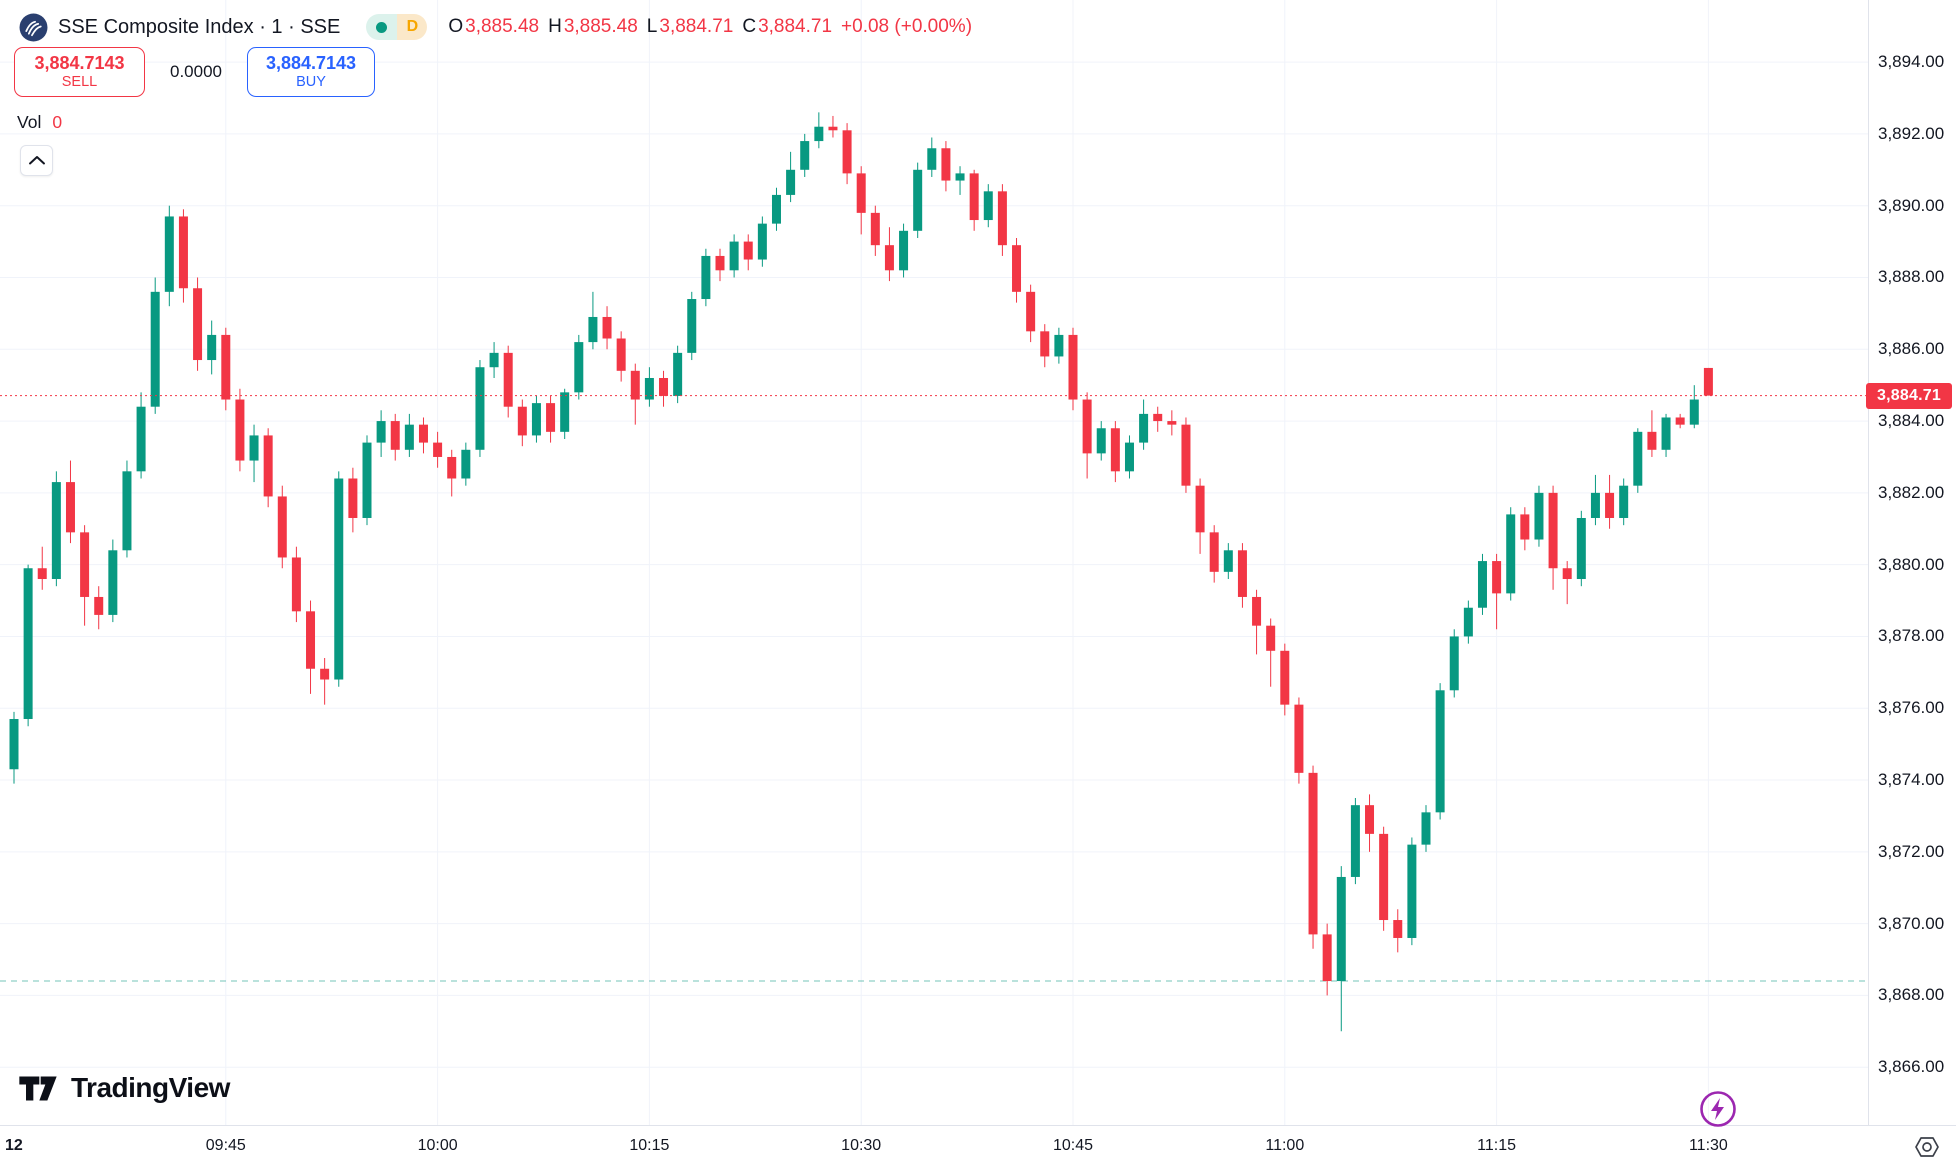  Describe the element at coordinates (861, 1145) in the screenshot. I see `time-tick-label: 10:30` at that location.